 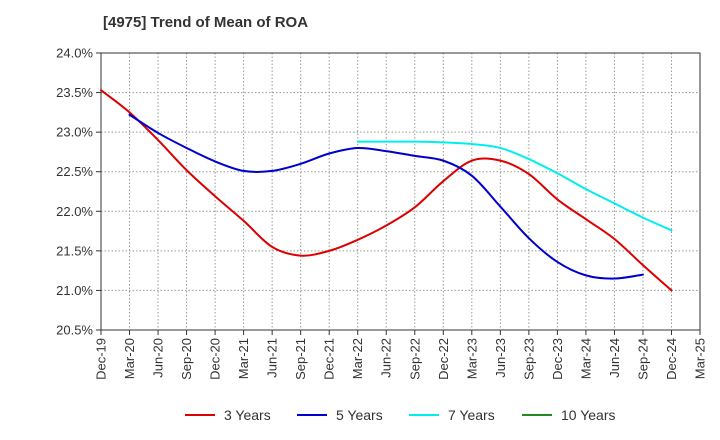 What do you see at coordinates (443, 359) in the screenshot?
I see `x-tick-label: Dec-22` at bounding box center [443, 359].